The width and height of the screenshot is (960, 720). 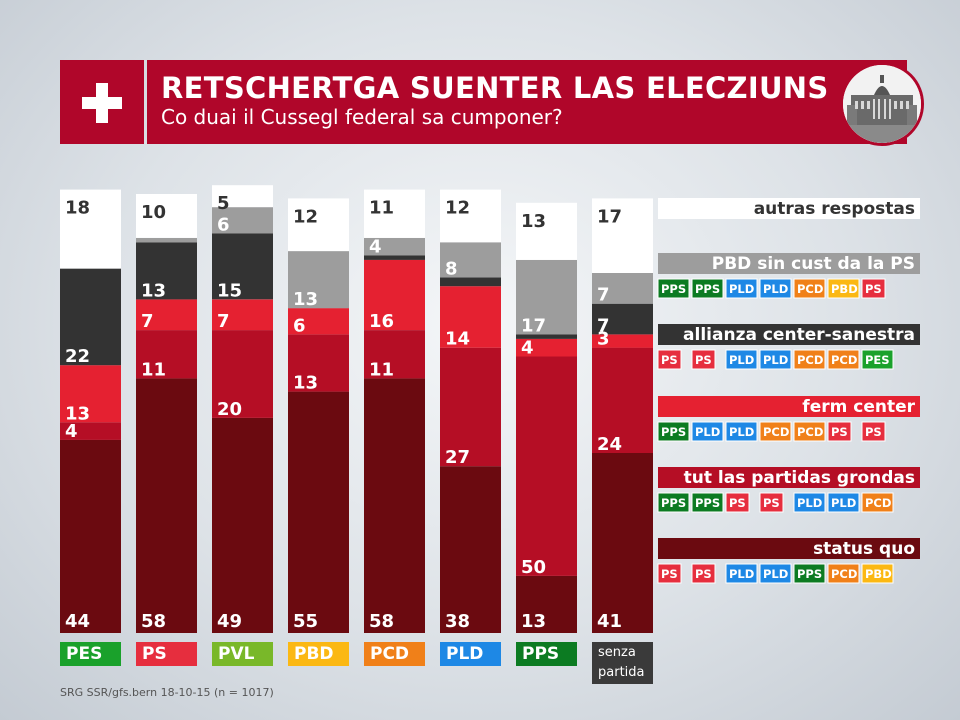 I want to click on value-label: 7, so click(x=603, y=326).